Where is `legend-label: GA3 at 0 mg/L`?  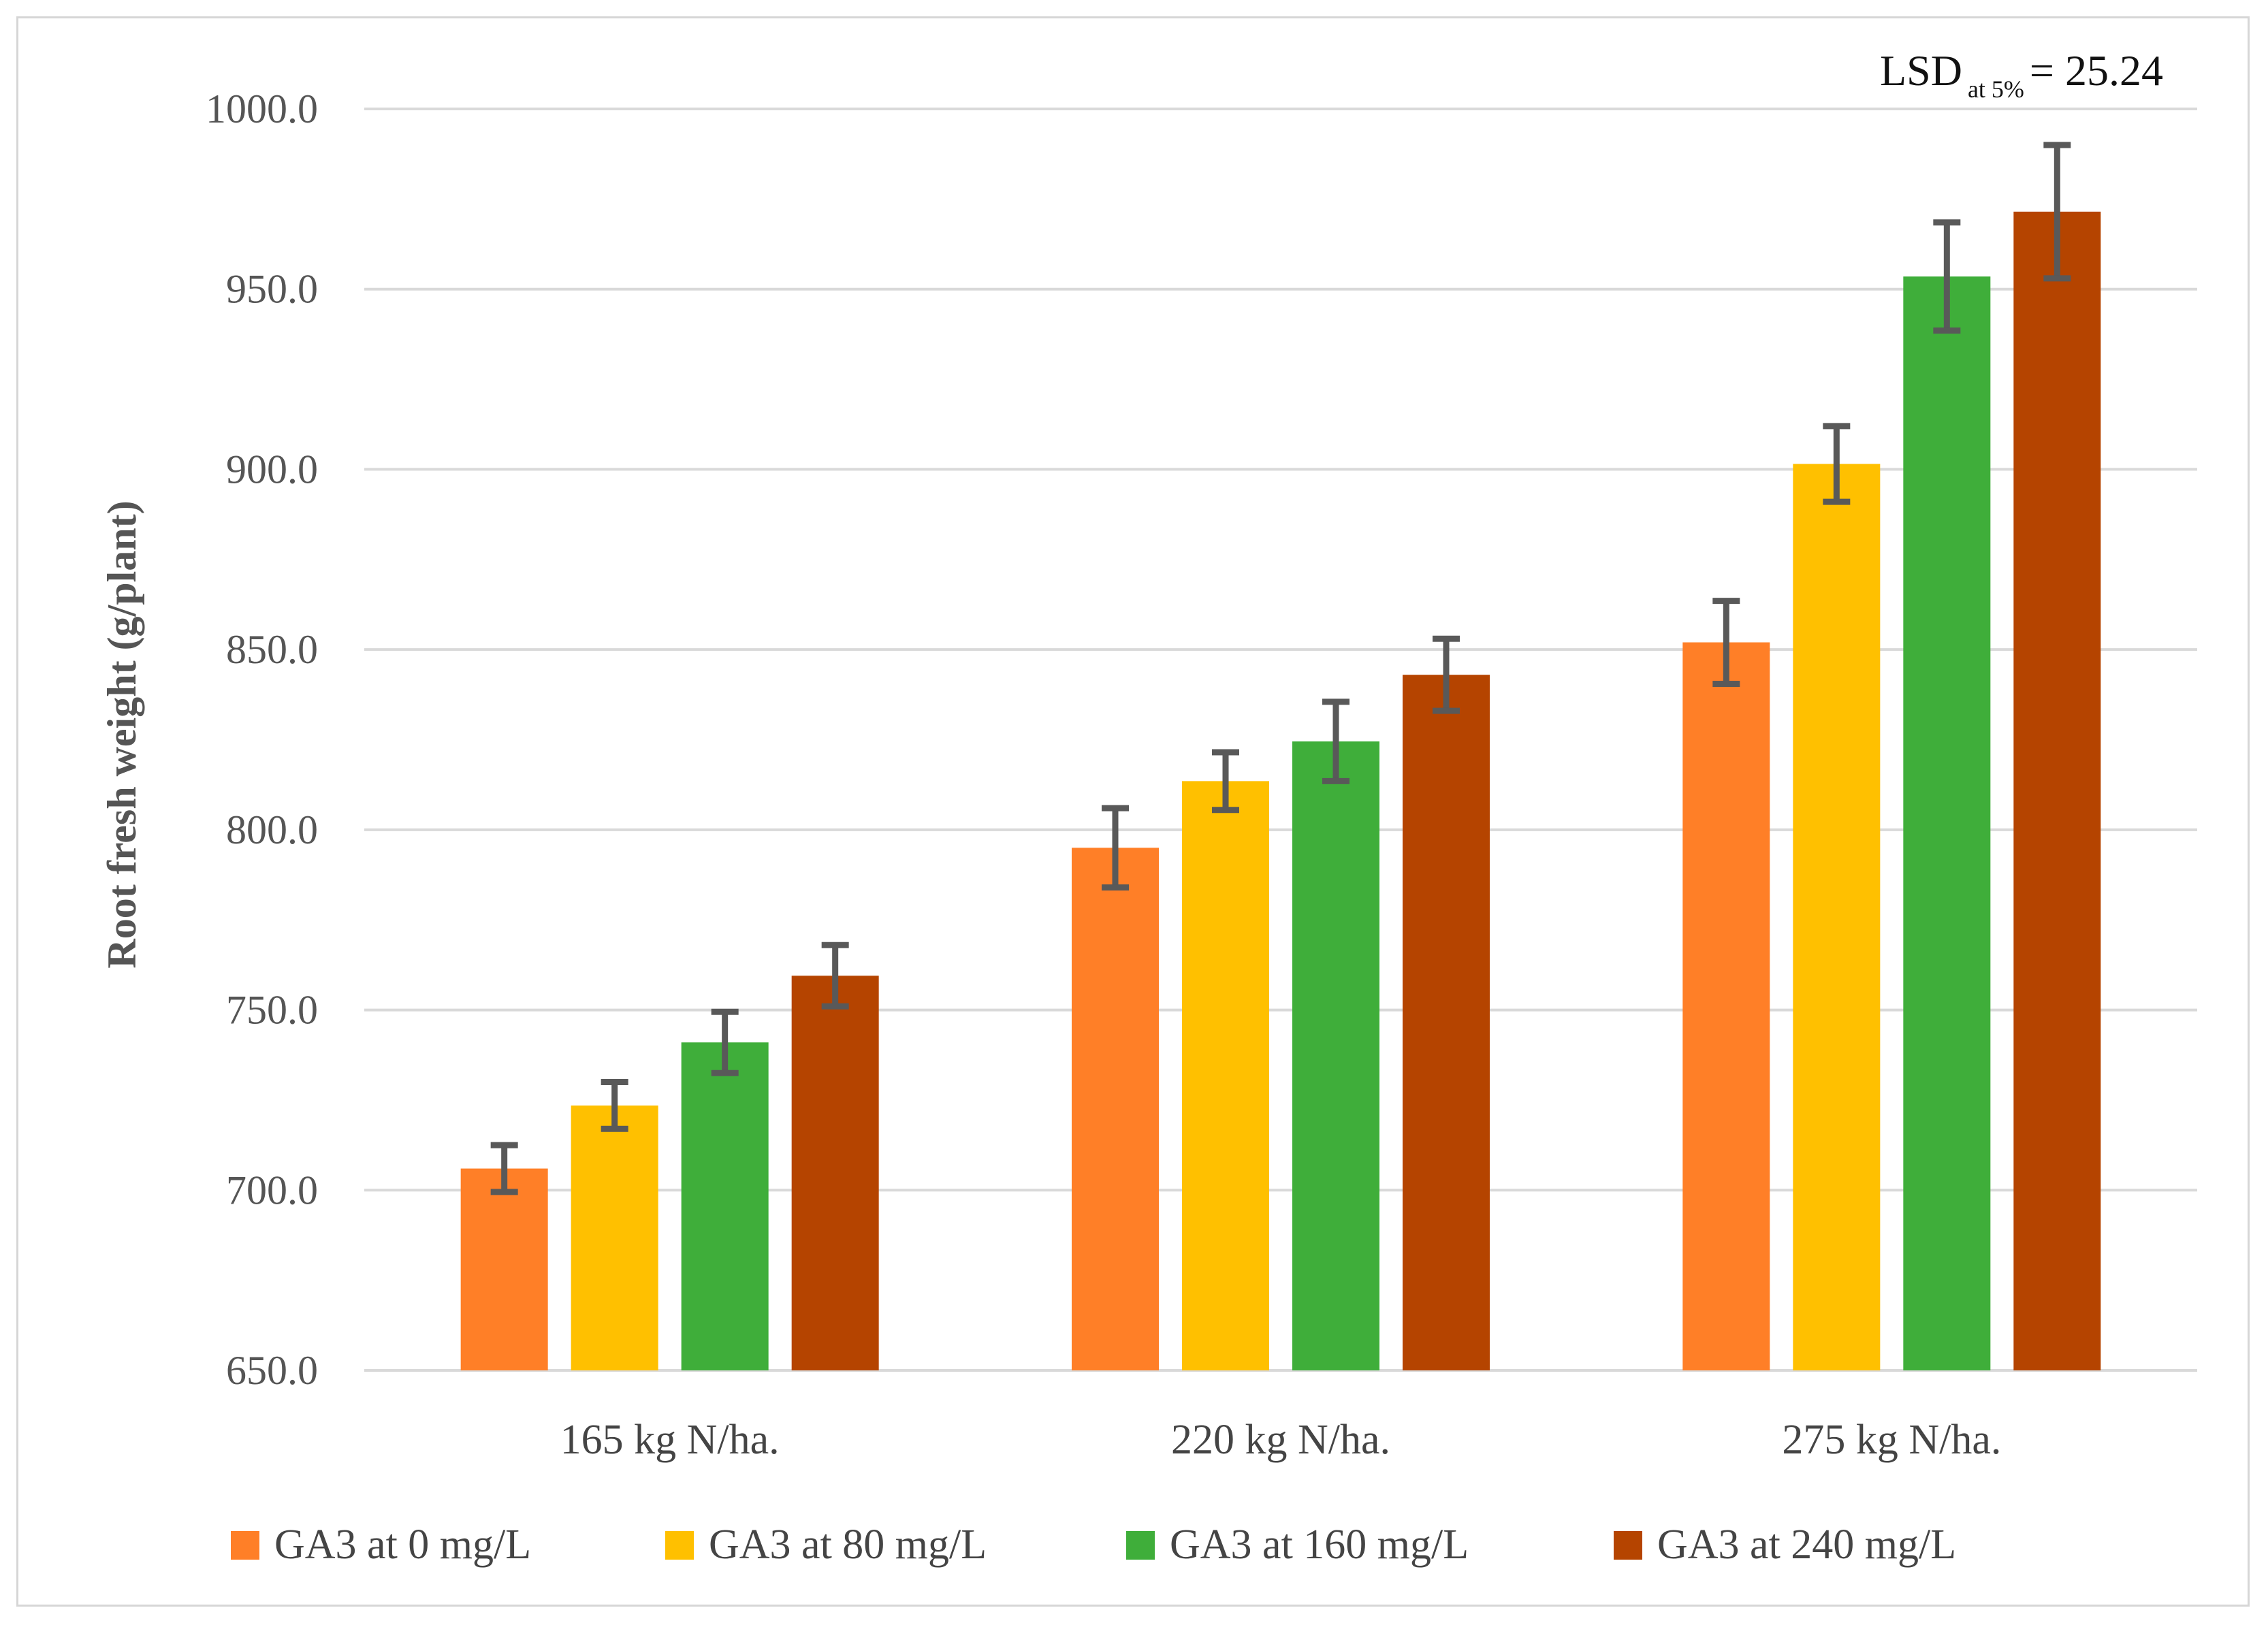
legend-label: GA3 at 0 mg/L is located at coordinates (402, 1545).